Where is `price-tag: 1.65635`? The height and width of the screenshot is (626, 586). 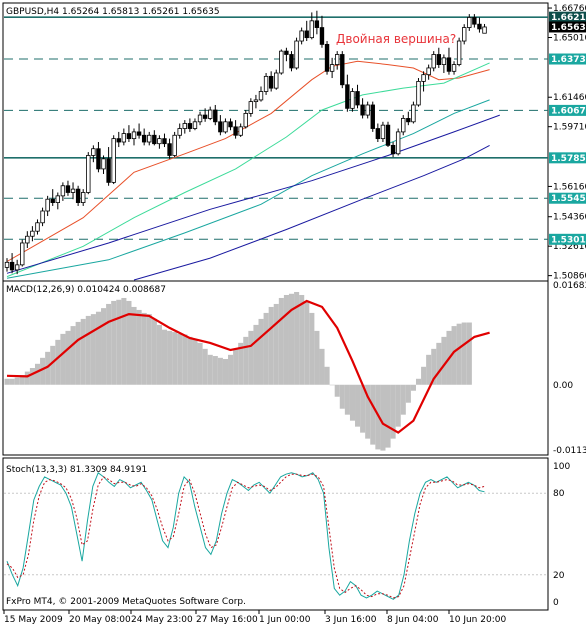 price-tag: 1.65635 is located at coordinates (567, 27).